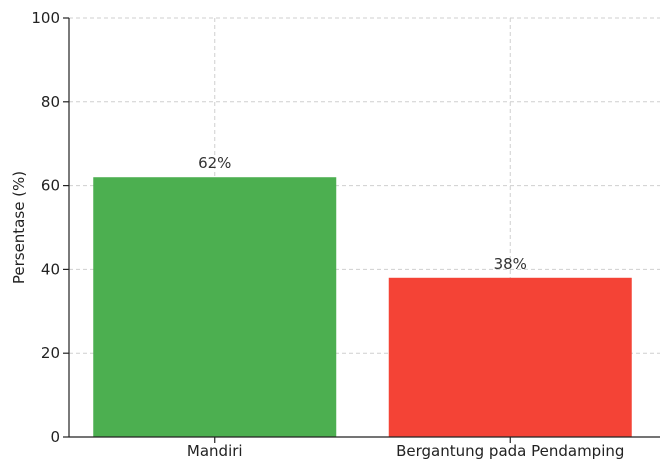  Describe the element at coordinates (215, 450) in the screenshot. I see `x-tick-label: Mandiri` at that location.